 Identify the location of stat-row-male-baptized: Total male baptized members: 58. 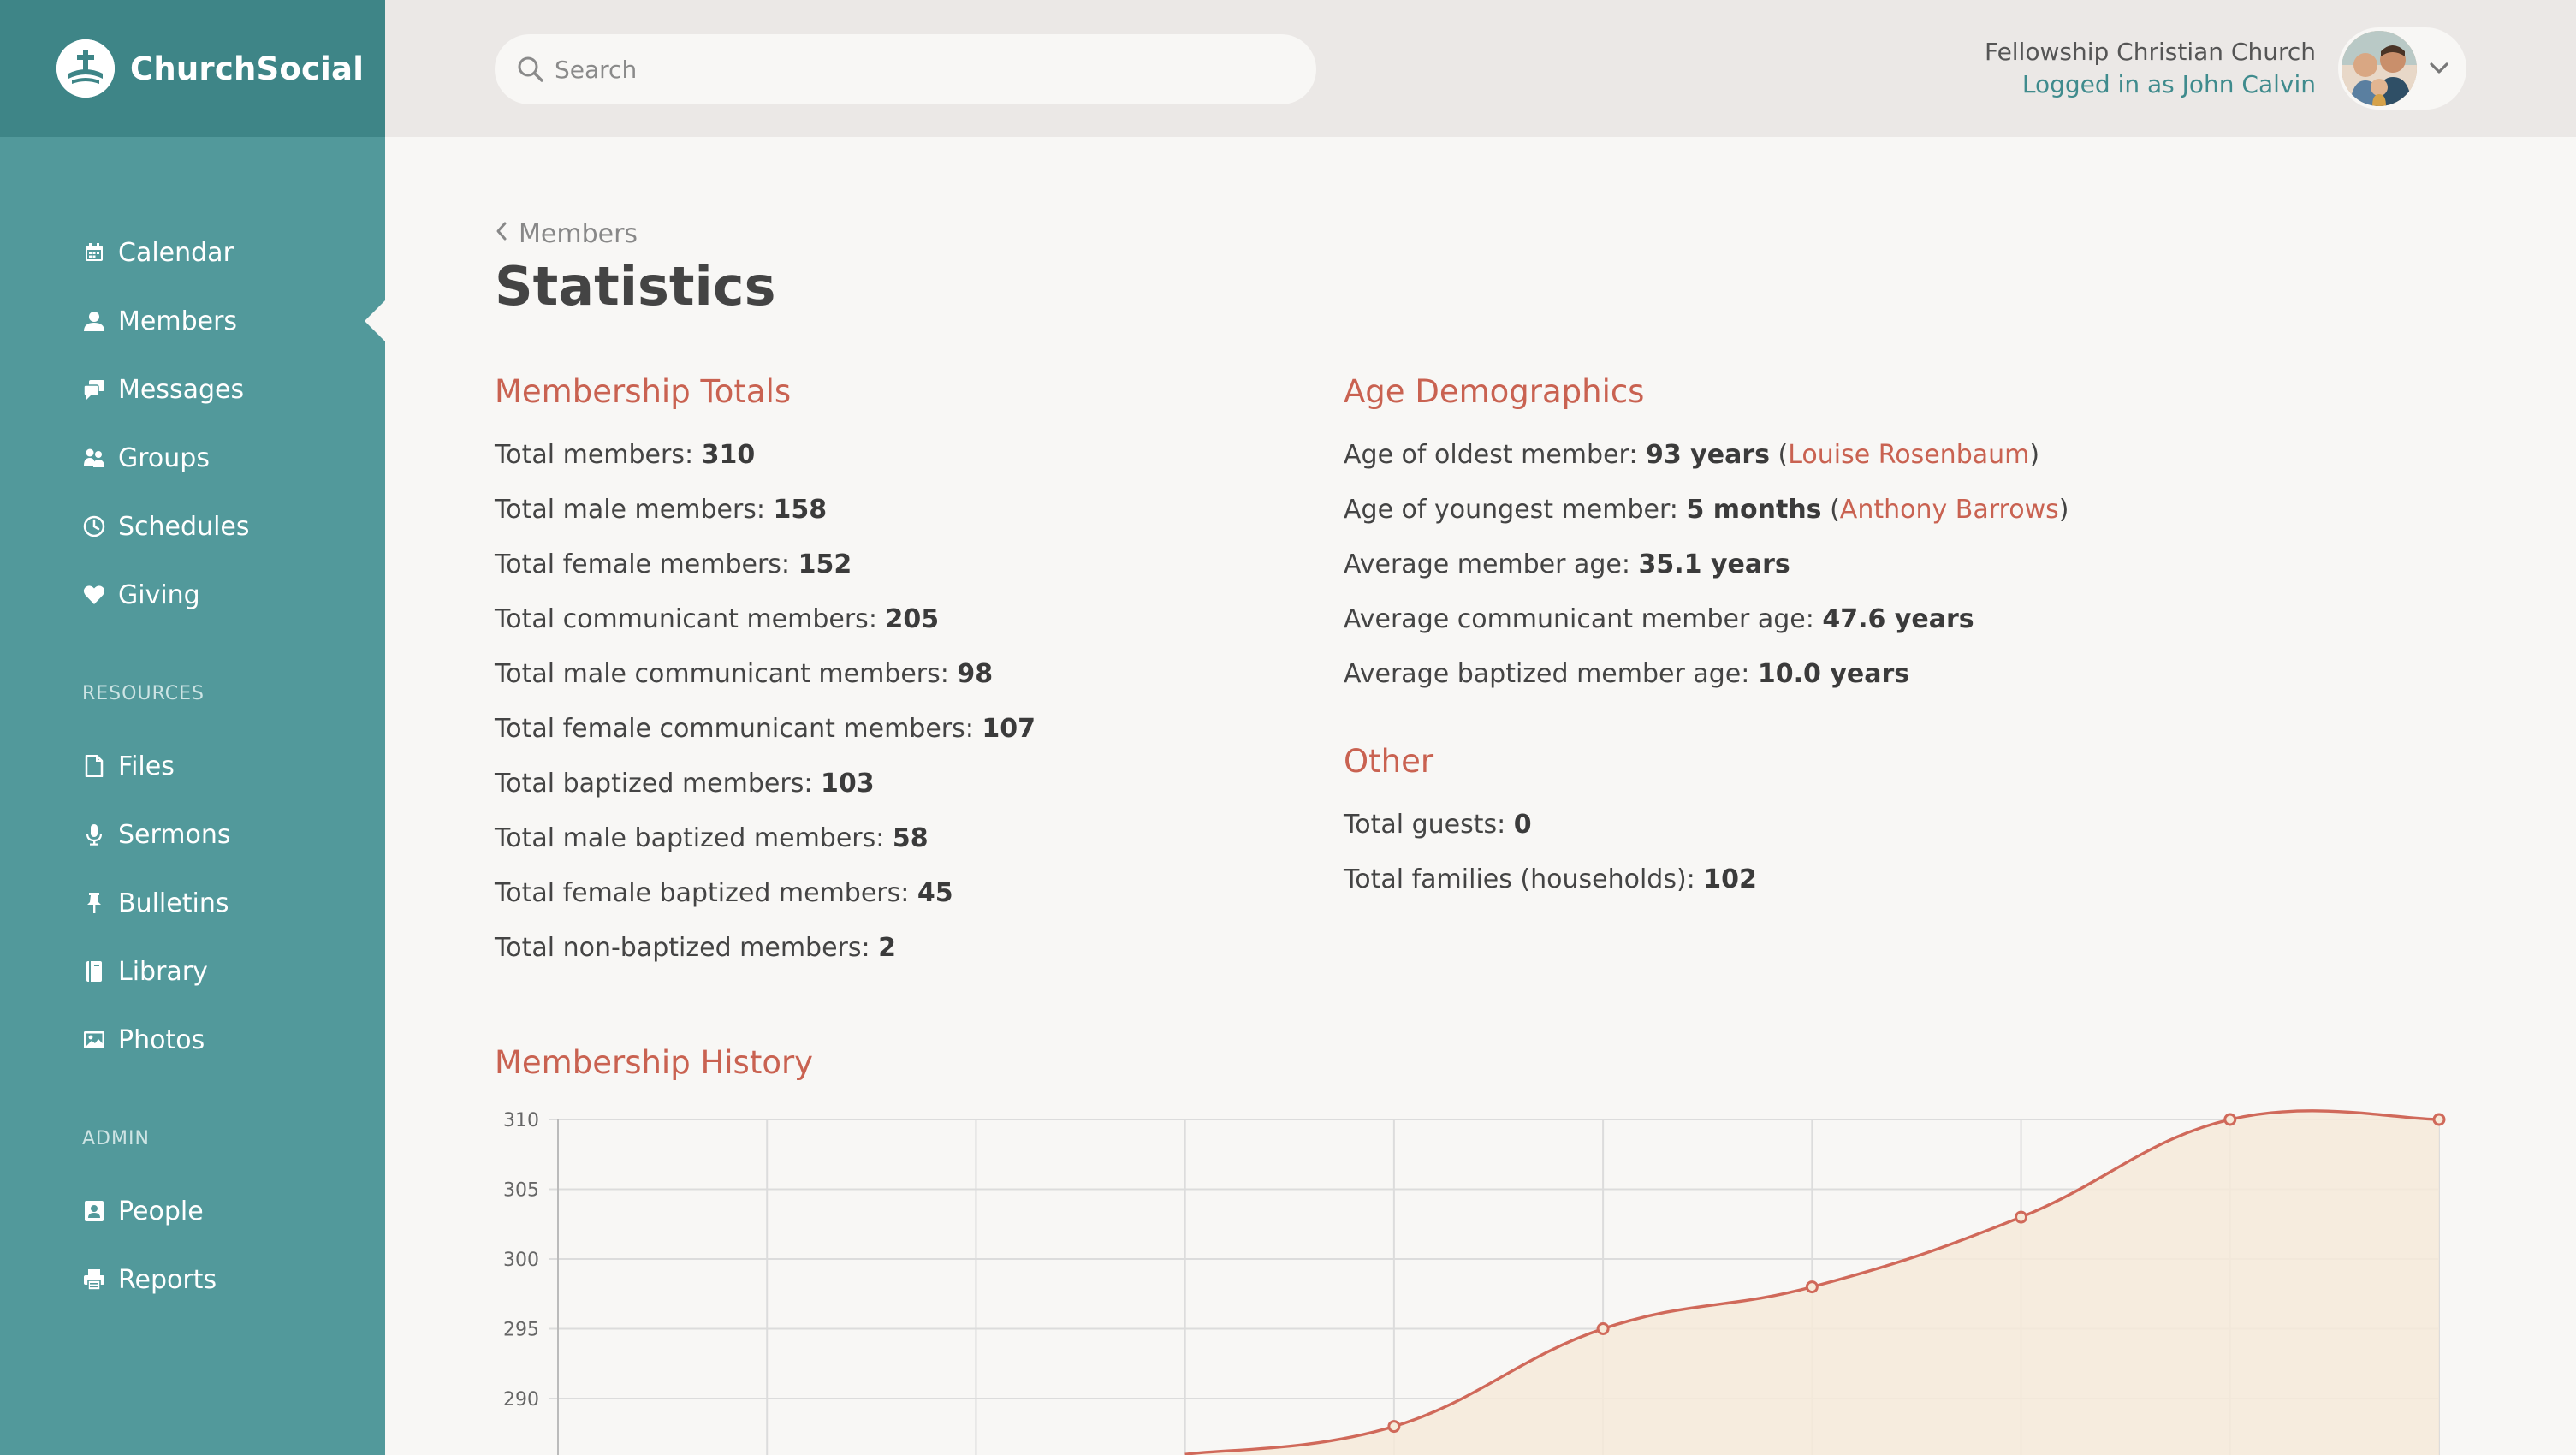
(765, 838).